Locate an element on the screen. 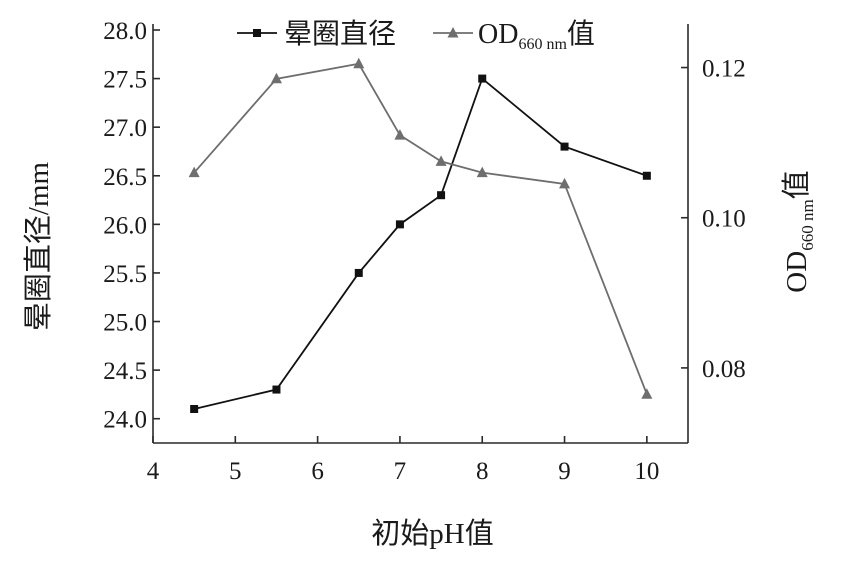  right-y-tick-label: 0.08 is located at coordinates (724, 369).